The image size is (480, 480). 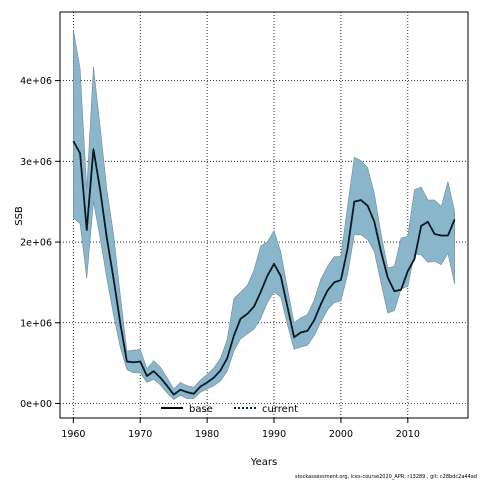 I want to click on legend-label-base: base, so click(x=201, y=409).